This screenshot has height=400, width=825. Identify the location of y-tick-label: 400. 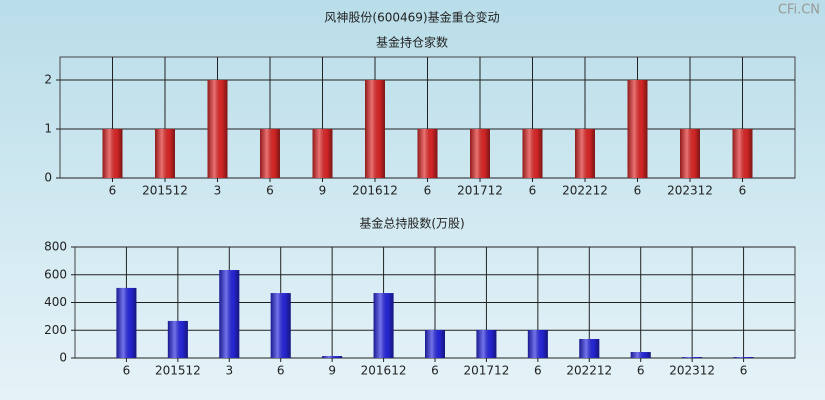
(55, 302).